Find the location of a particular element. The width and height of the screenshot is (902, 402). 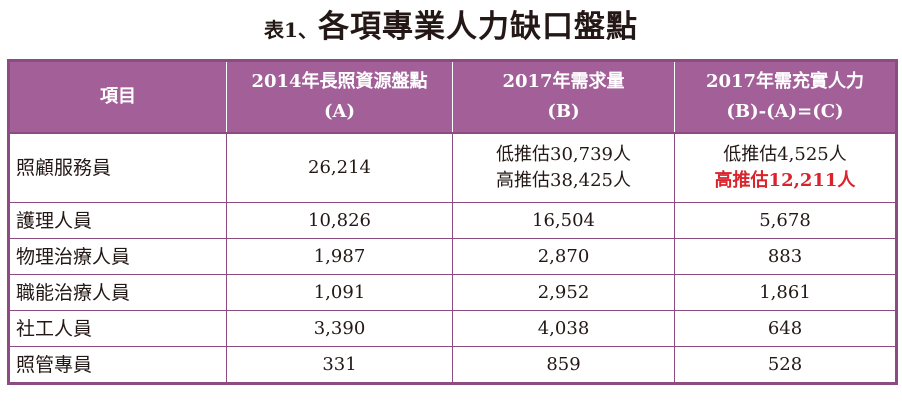

row-value-c: 528 is located at coordinates (785, 364).